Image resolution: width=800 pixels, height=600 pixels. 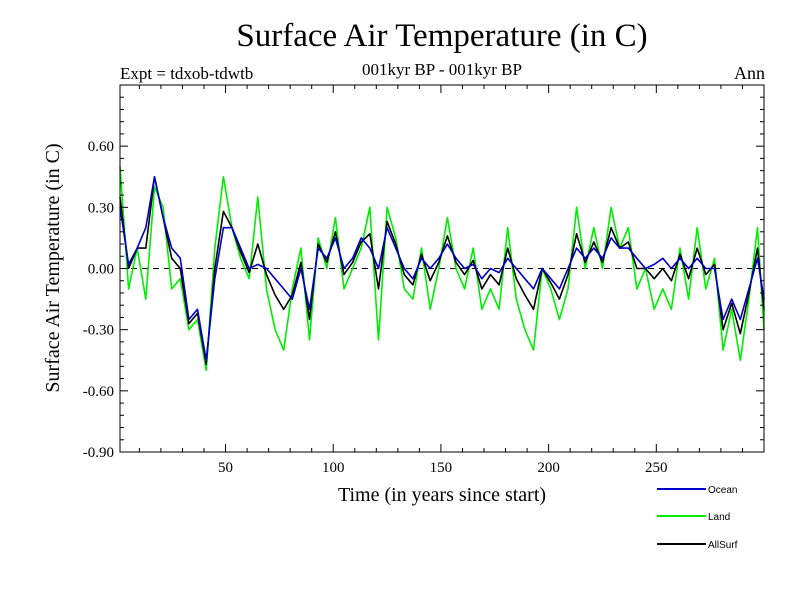 What do you see at coordinates (441, 468) in the screenshot?
I see `x-tick-label: 150` at bounding box center [441, 468].